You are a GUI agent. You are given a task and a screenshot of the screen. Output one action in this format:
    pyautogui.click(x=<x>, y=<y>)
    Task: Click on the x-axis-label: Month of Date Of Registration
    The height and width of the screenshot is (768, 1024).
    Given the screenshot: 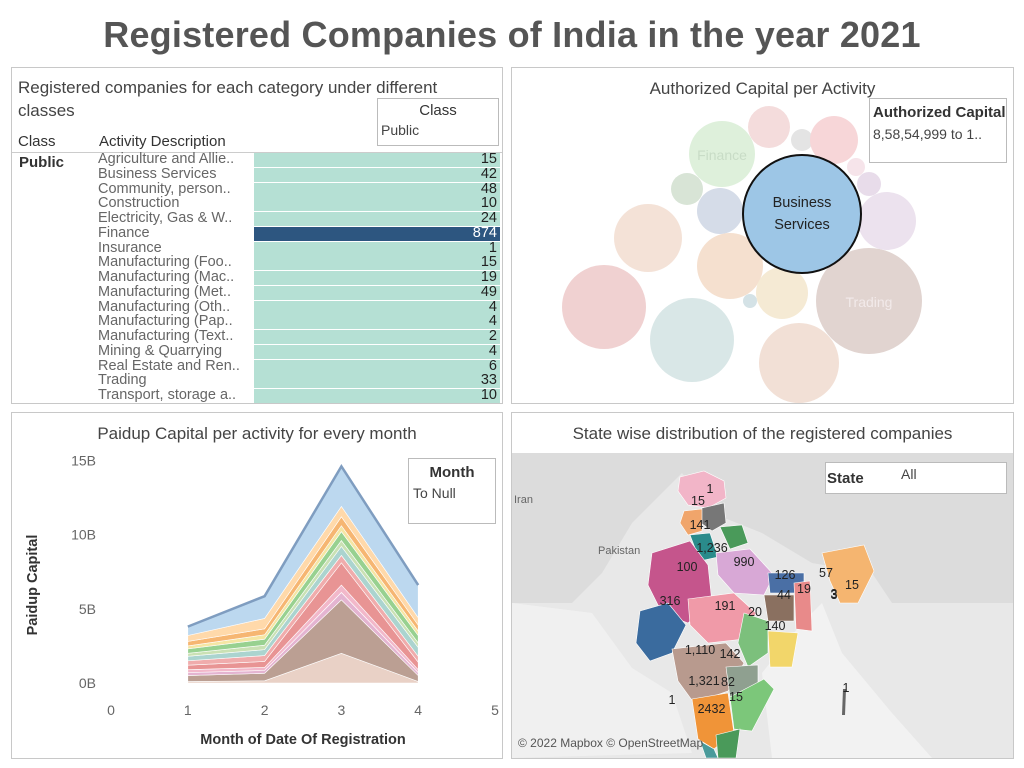 What is the action you would take?
    pyautogui.click(x=302, y=740)
    